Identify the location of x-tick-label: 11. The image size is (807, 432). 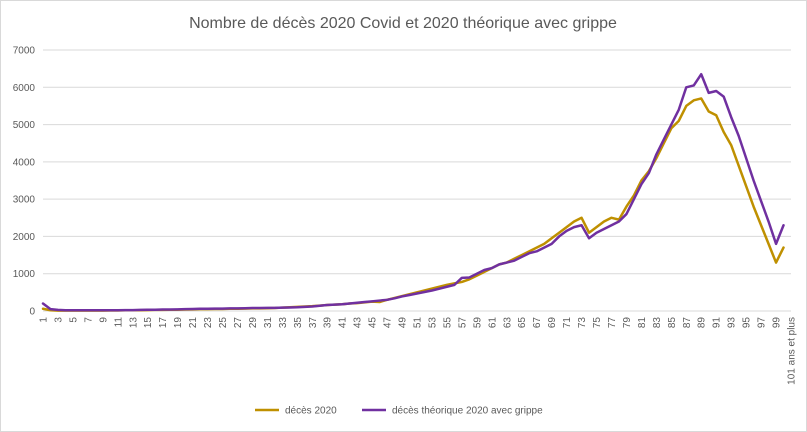
(118, 322).